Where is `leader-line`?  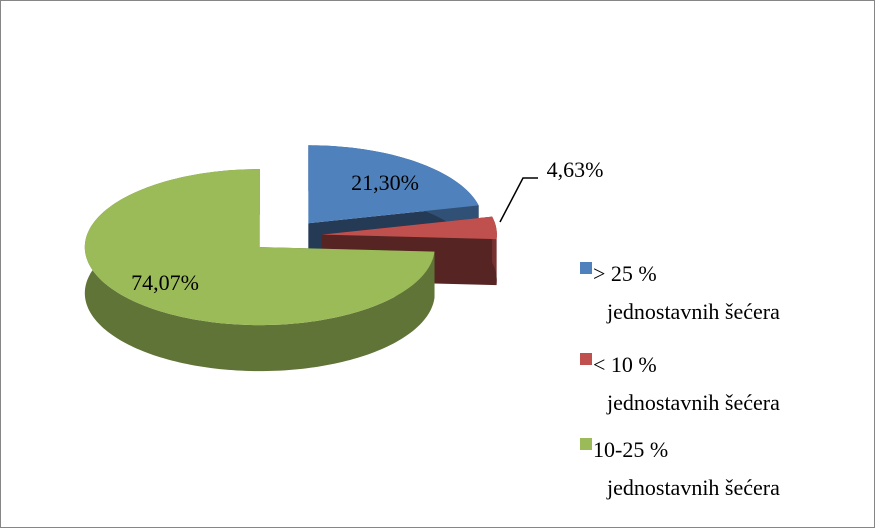 leader-line is located at coordinates (518, 200).